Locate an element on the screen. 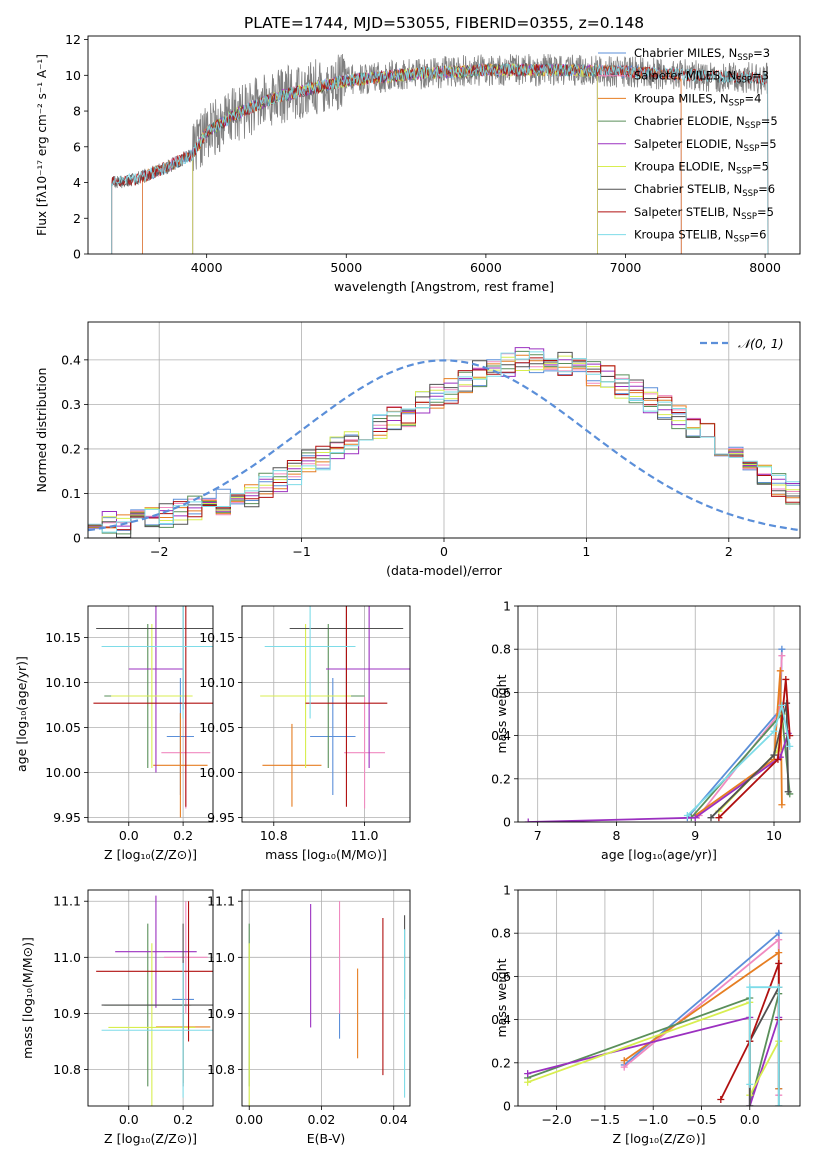  x-tick-label: 9 is located at coordinates (695, 835).